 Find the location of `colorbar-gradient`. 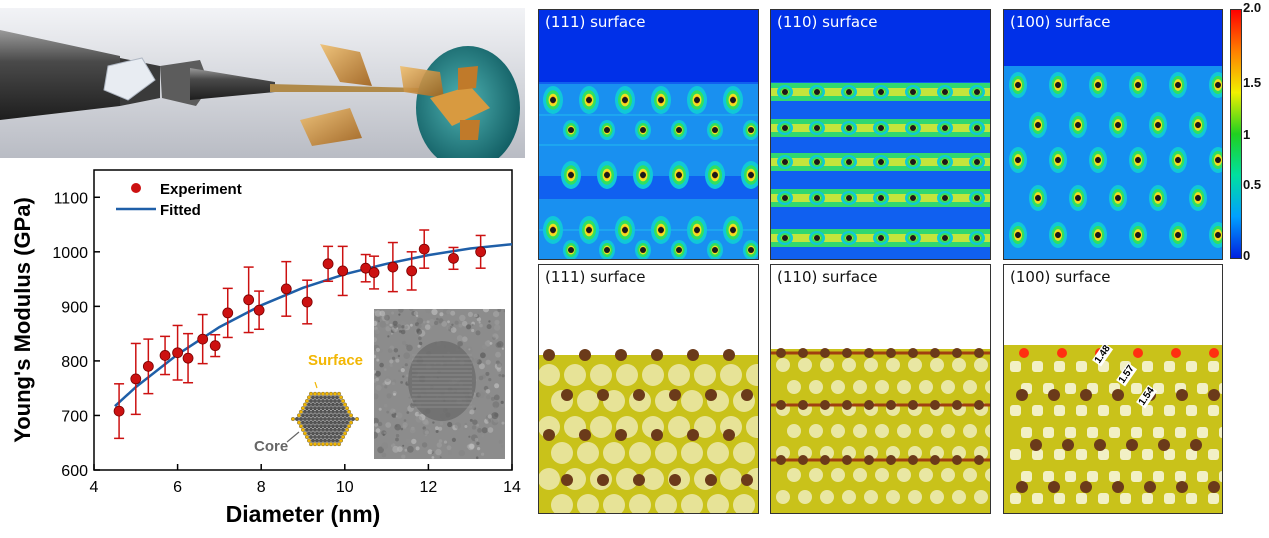

colorbar-gradient is located at coordinates (1236, 134).